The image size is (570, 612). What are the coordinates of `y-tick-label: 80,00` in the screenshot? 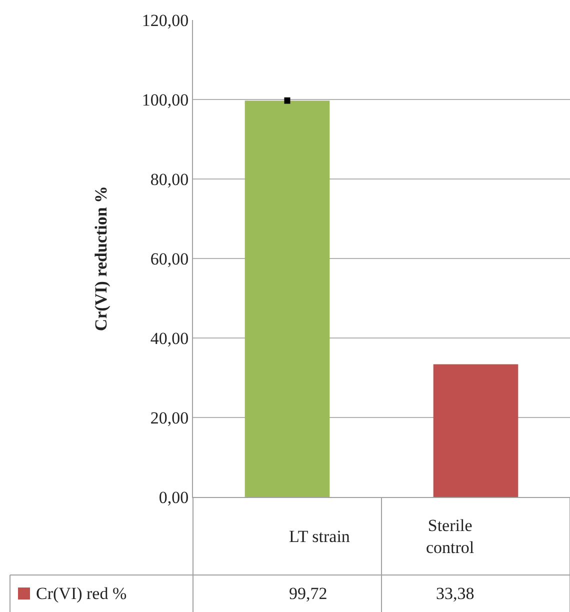 It's located at (169, 179).